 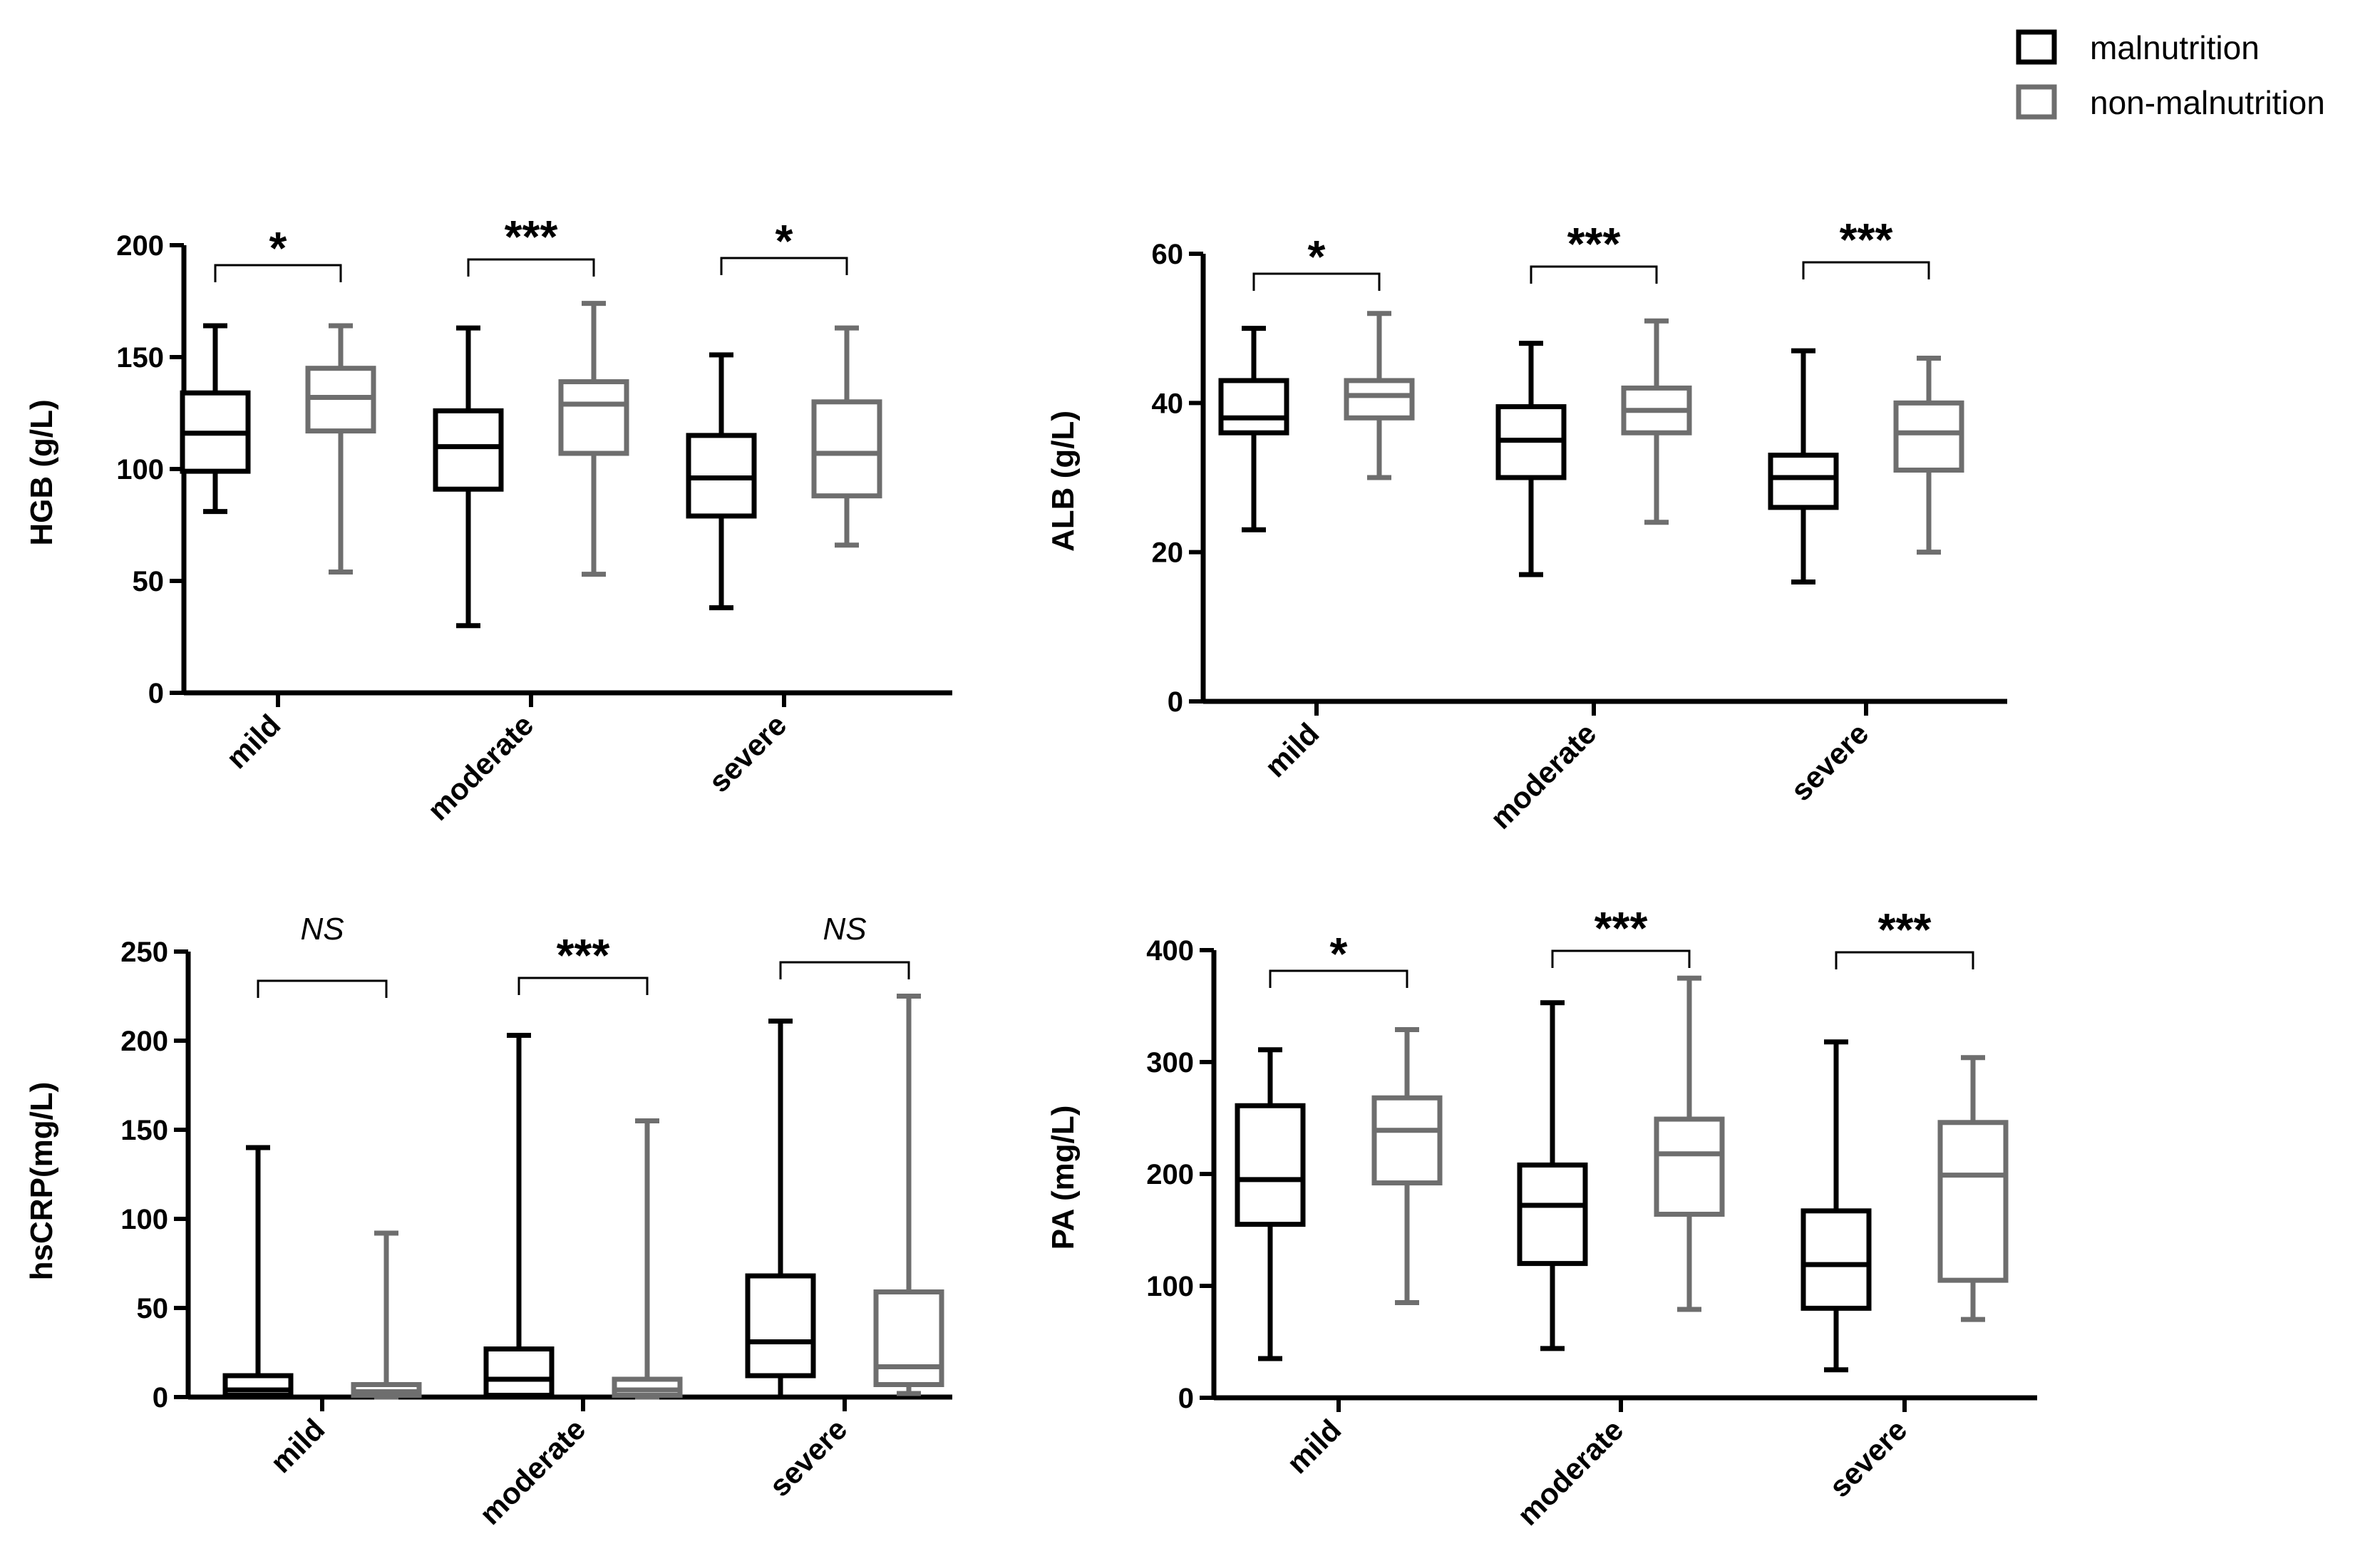 I want to click on hgb-significance-bracket-severe, so click(x=784, y=266).